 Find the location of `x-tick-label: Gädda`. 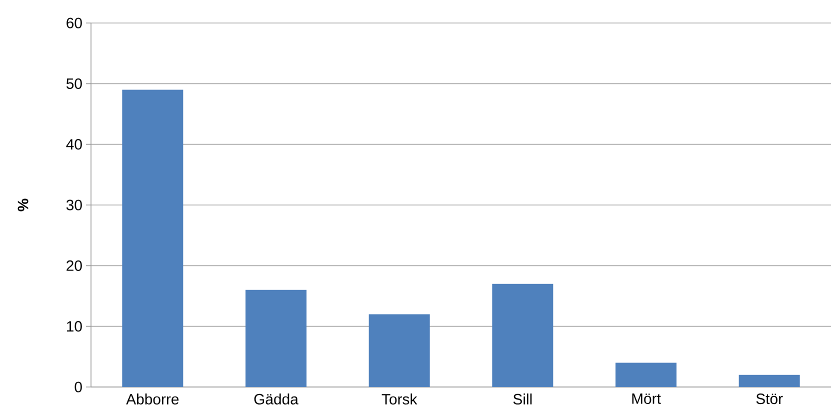

x-tick-label: Gädda is located at coordinates (276, 399).